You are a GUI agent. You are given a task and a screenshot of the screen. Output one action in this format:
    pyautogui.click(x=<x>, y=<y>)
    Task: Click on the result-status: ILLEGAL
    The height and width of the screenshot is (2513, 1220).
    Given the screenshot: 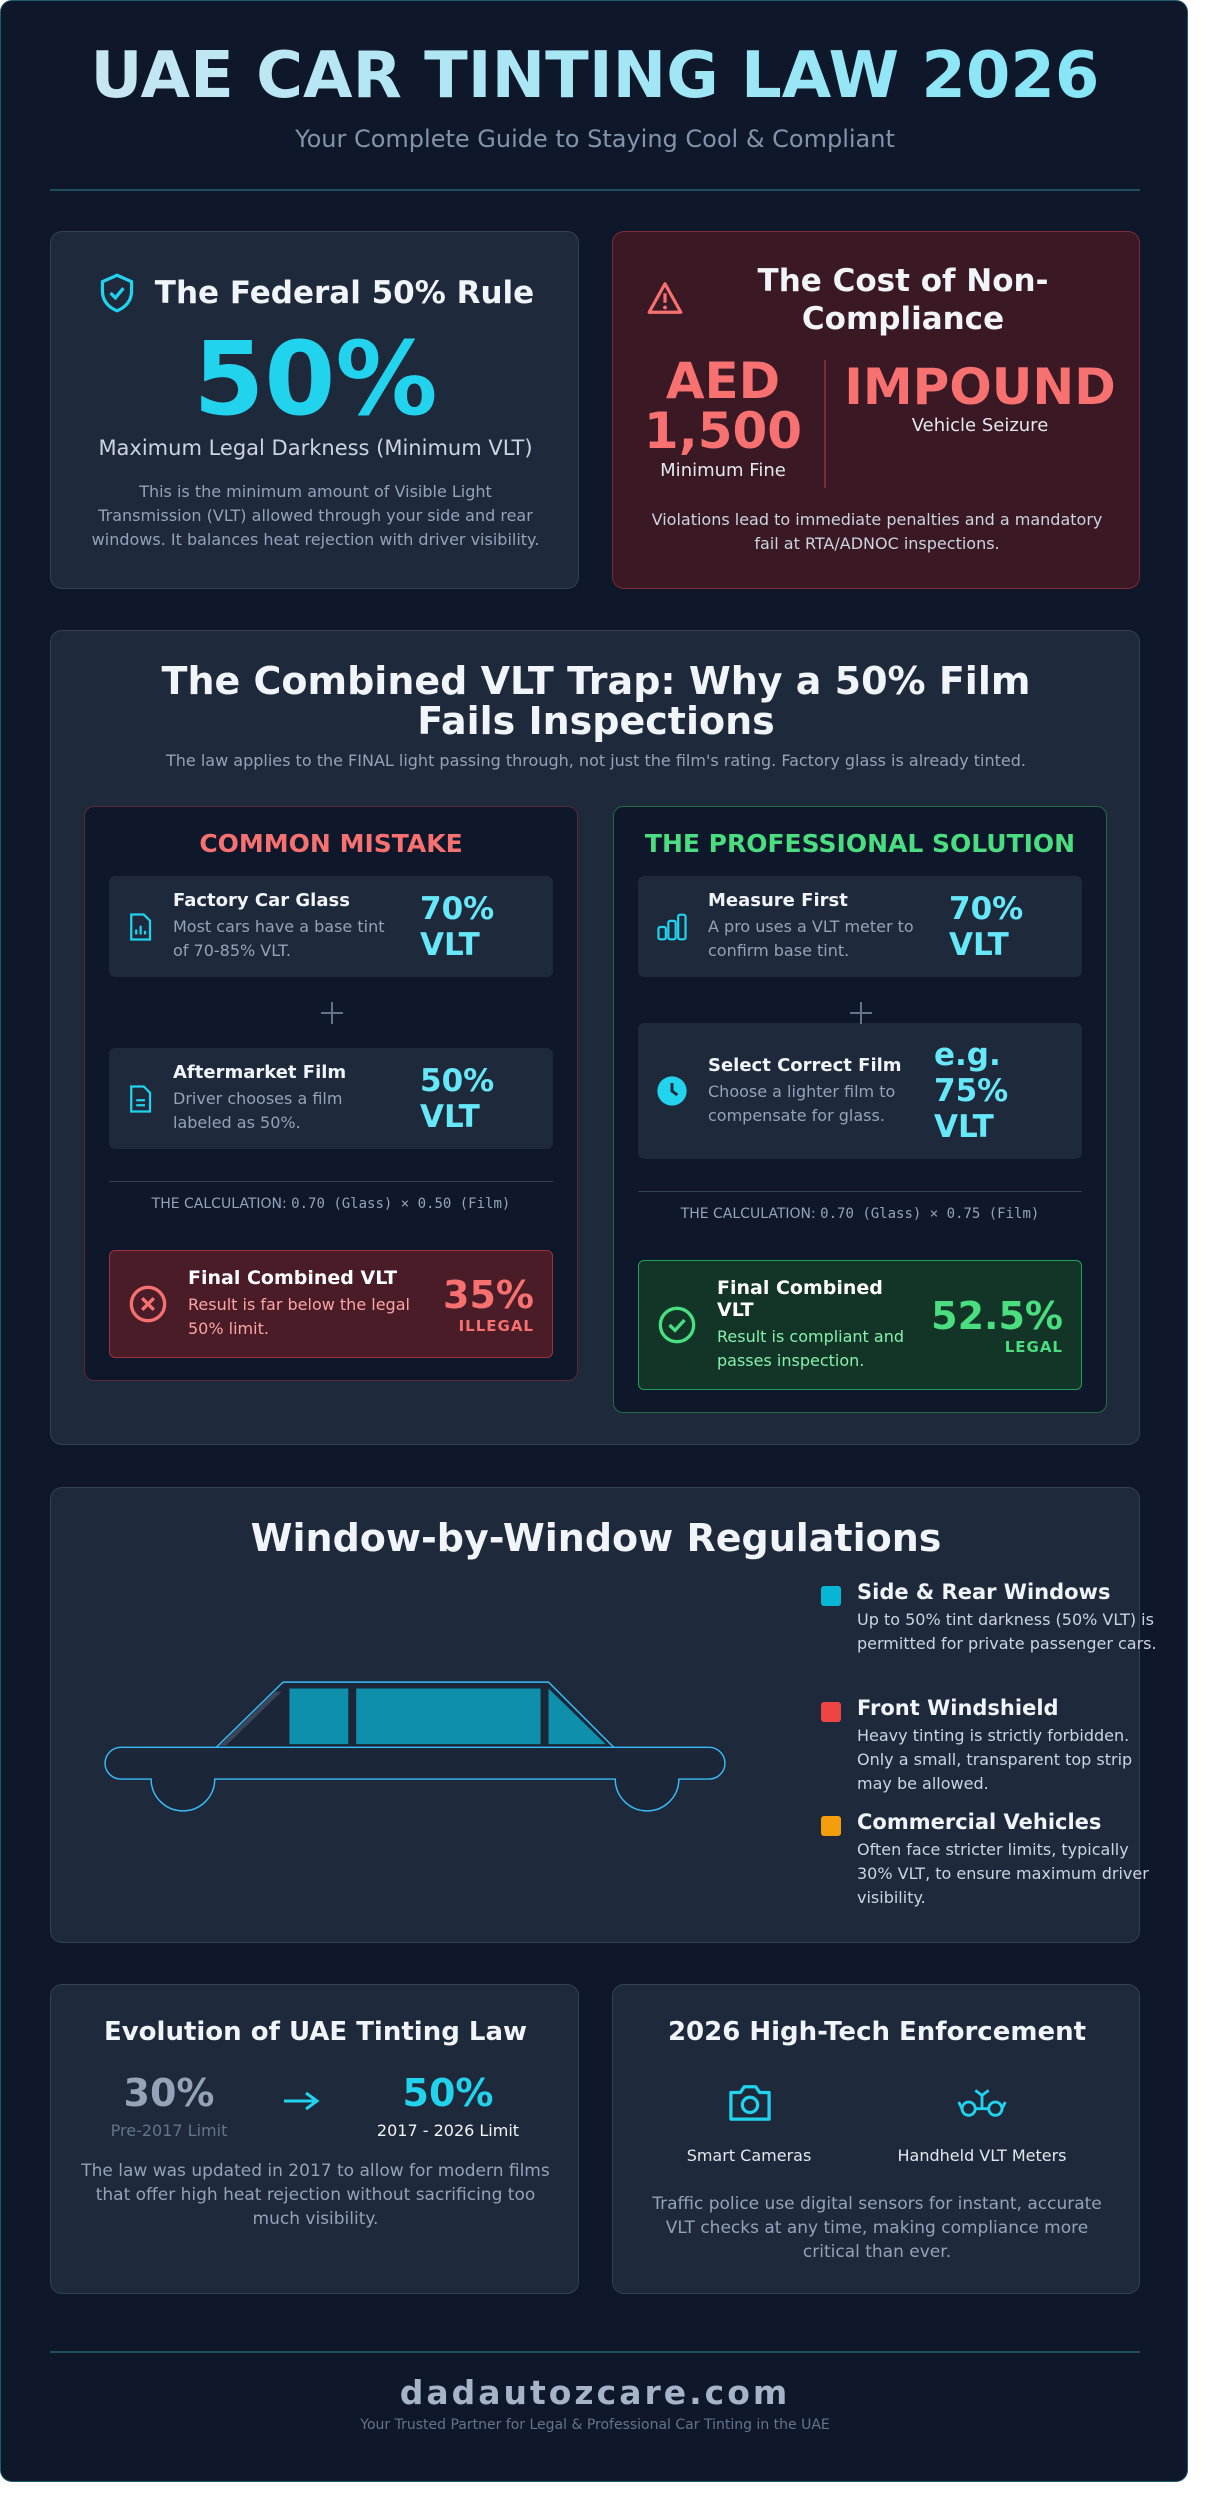 What is the action you would take?
    pyautogui.click(x=496, y=1326)
    